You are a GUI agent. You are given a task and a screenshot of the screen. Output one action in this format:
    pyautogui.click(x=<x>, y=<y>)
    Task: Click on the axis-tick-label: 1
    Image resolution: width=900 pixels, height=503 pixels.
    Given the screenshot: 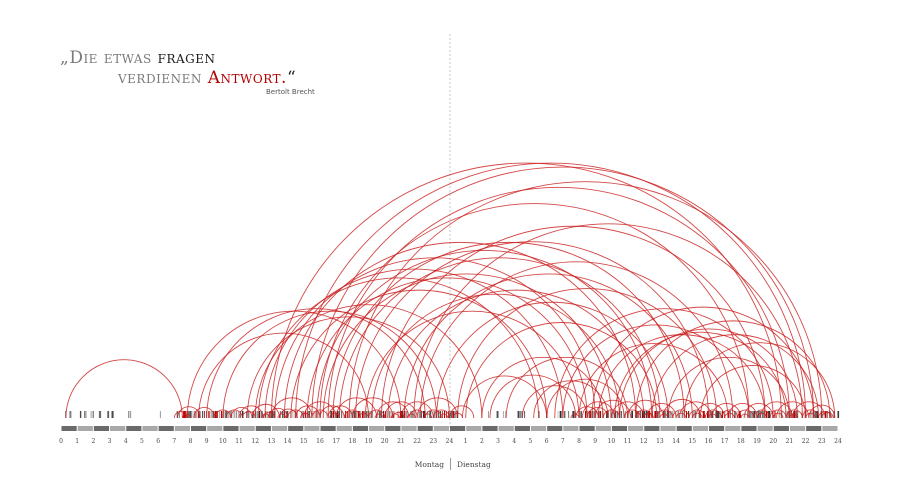 What is the action you would take?
    pyautogui.click(x=77, y=441)
    